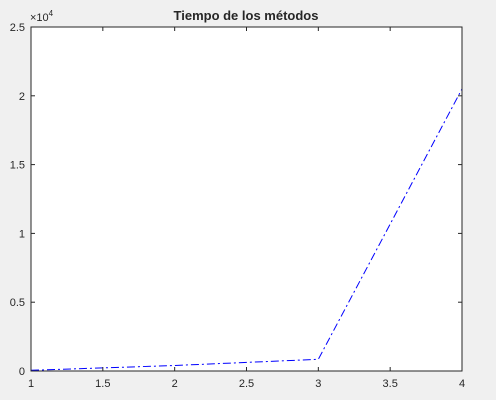 This screenshot has height=400, width=496. I want to click on y-tick-label: 0.5, so click(17, 303).